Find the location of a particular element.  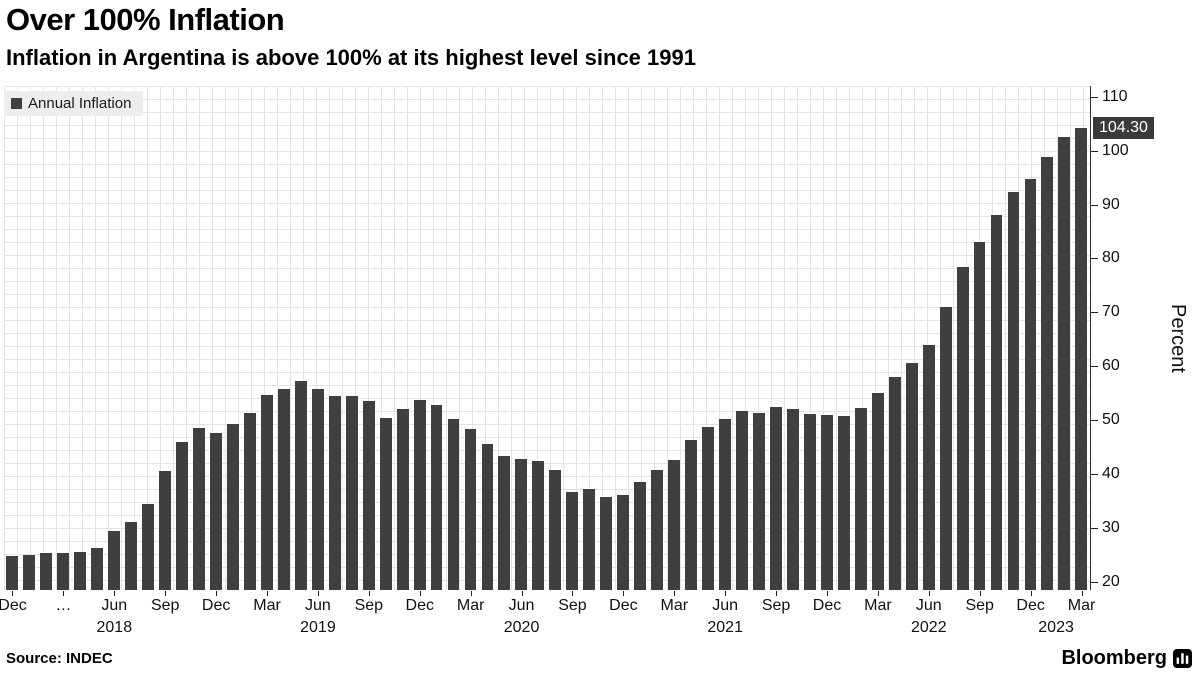

x-year-label: 2022 is located at coordinates (929, 627).